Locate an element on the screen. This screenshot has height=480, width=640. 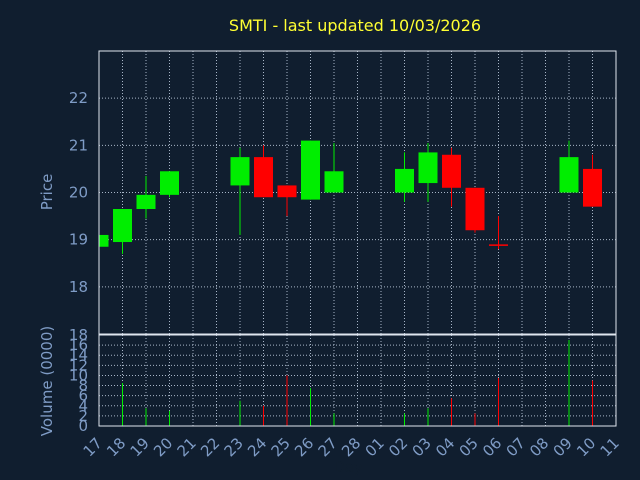
volume-tick-label: 8 is located at coordinates (83, 386).